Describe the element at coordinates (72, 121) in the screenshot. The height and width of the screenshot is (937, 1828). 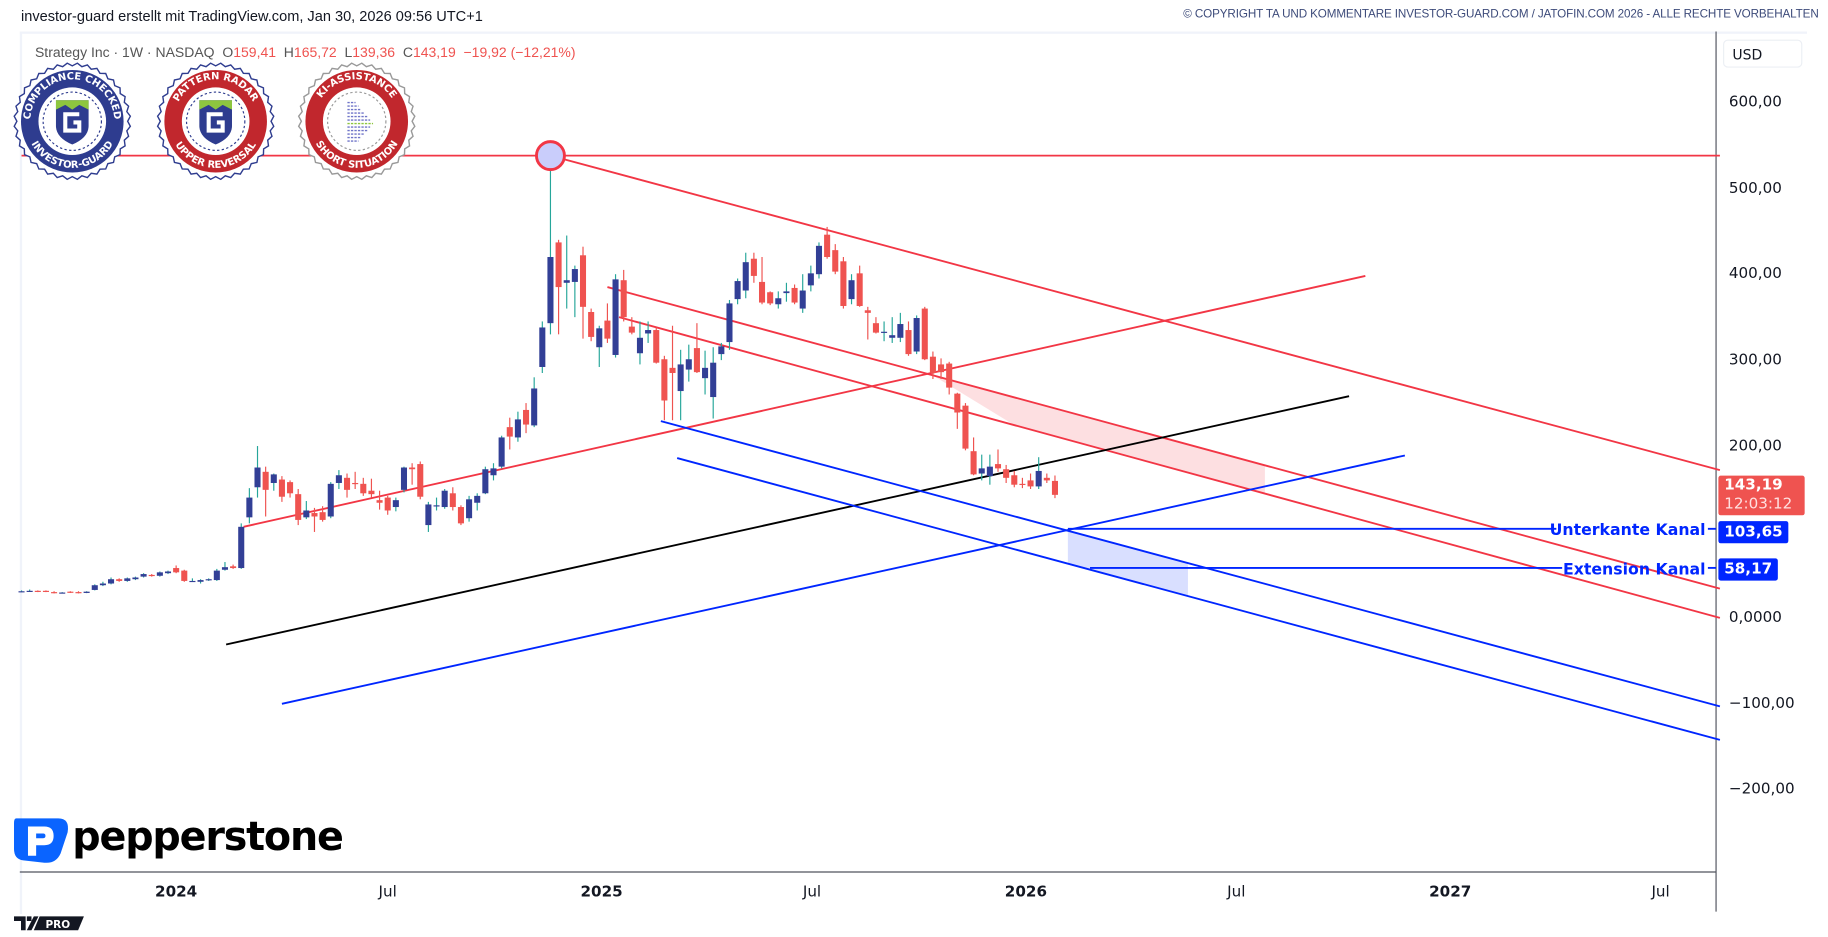
I see `badge-dotted-ring` at that location.